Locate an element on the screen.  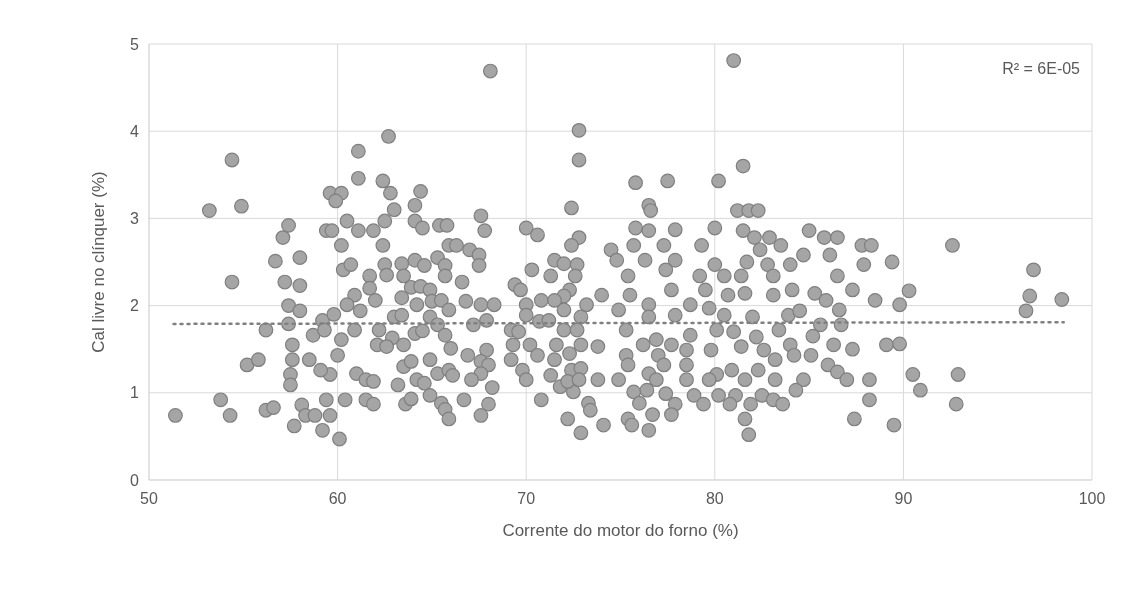
x-tick-label: 60 is located at coordinates (337, 498).